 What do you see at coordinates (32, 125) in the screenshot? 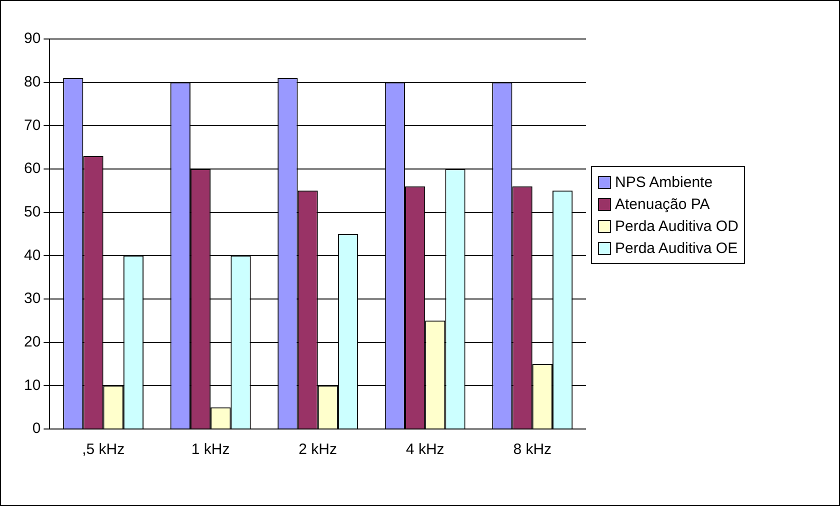
I see `y-tick-label: 70` at bounding box center [32, 125].